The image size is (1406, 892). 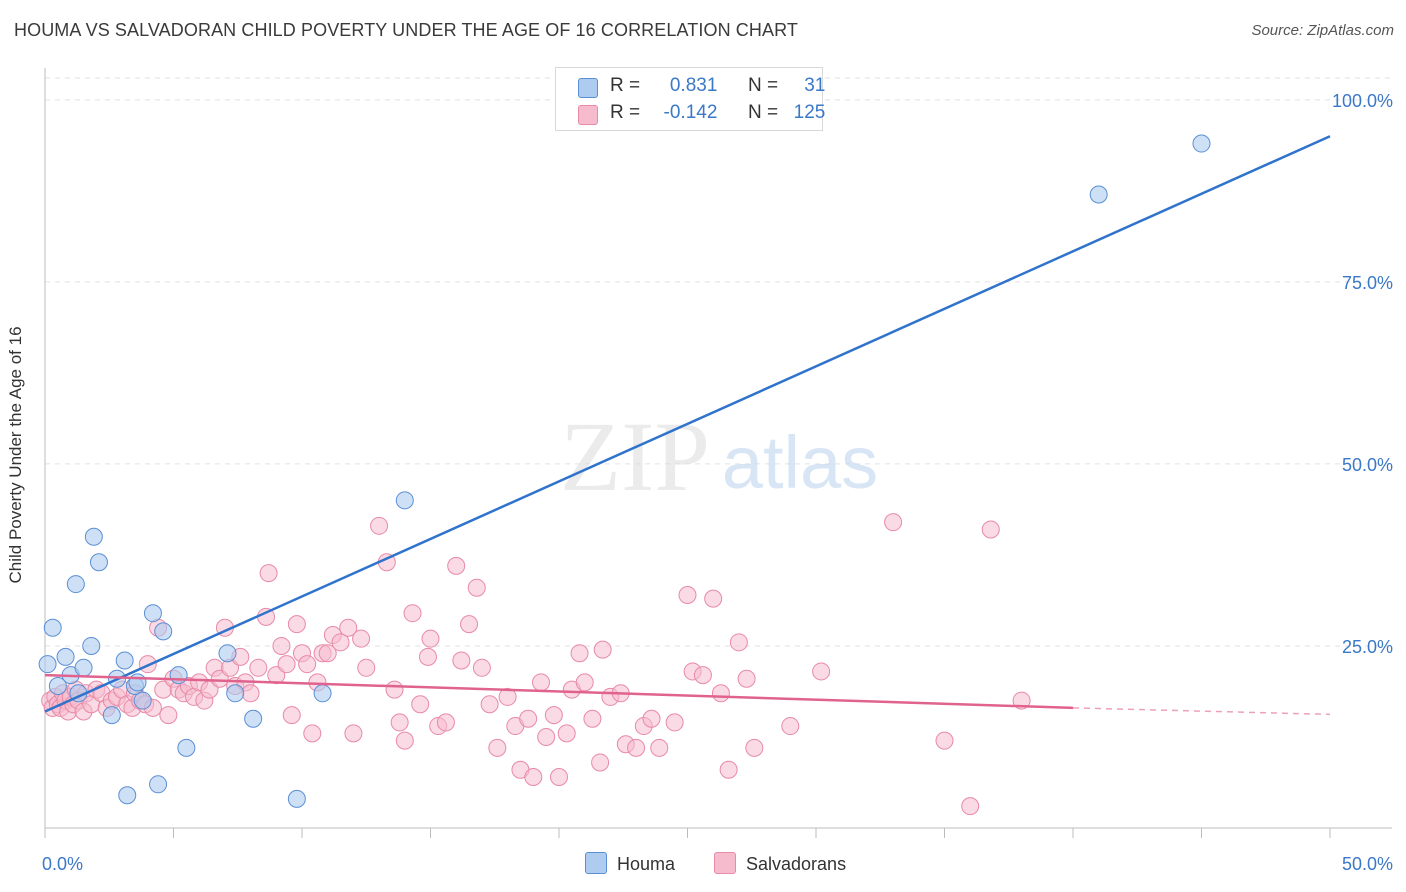 I want to click on bottom-legend-salvadorans: Salvadorans, so click(x=780, y=863).